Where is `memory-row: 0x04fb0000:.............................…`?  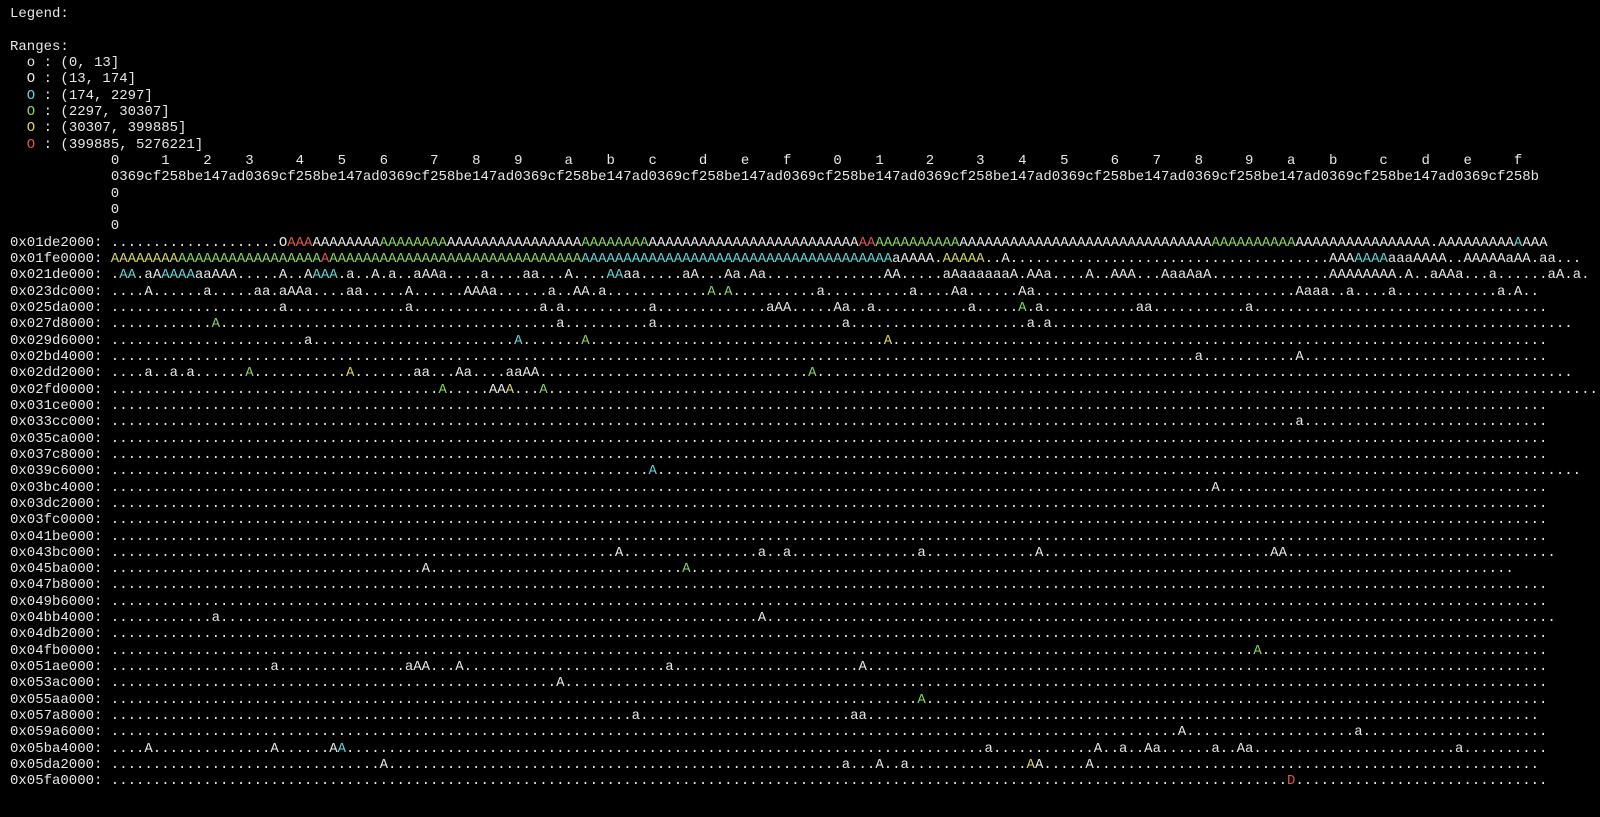
memory-row: 0x04fb0000:.............................… is located at coordinates (805, 651).